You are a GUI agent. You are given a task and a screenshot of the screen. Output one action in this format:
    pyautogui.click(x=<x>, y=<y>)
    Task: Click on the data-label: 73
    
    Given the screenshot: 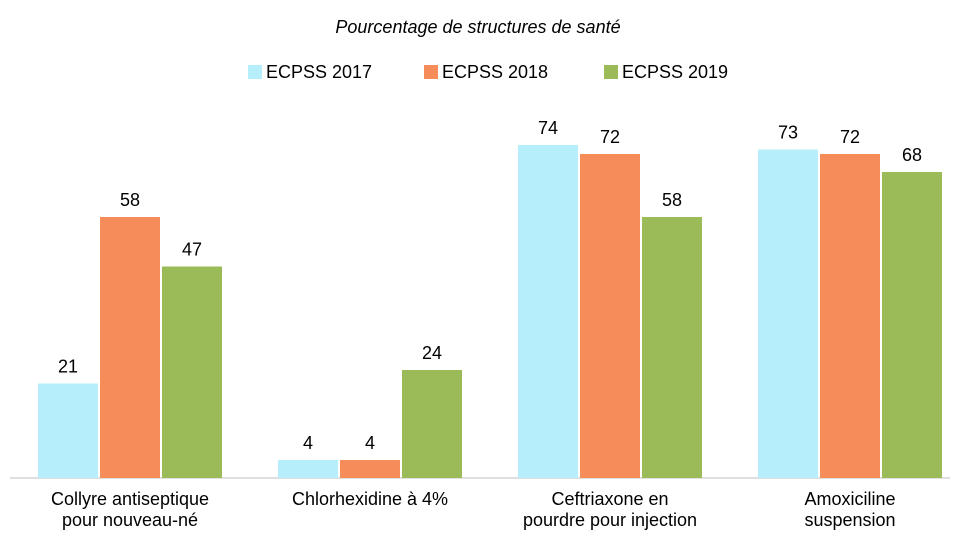 What is the action you would take?
    pyautogui.click(x=788, y=132)
    